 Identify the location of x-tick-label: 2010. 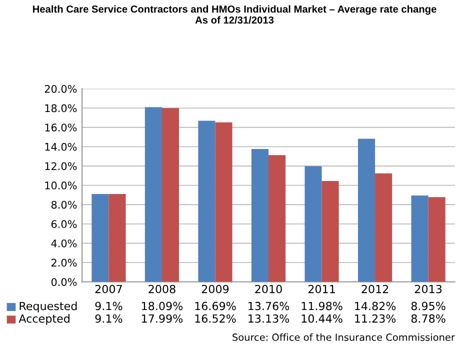
(268, 289).